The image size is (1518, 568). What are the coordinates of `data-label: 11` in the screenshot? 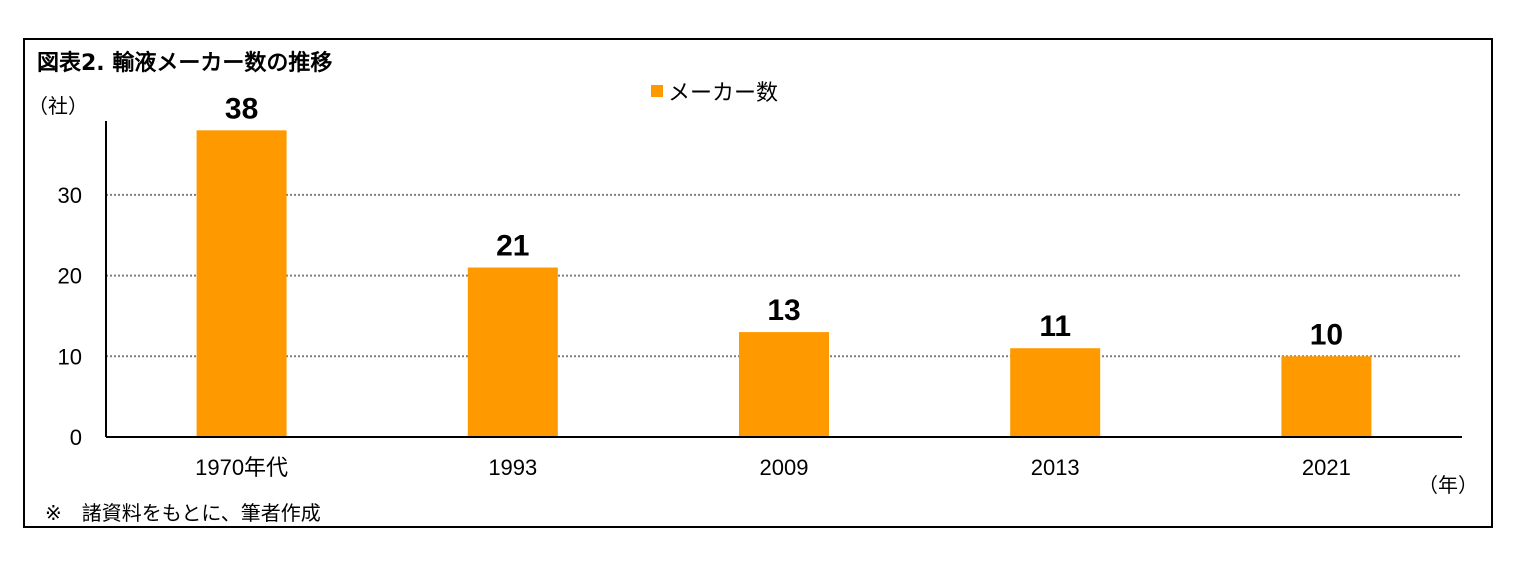 It's located at (1055, 326).